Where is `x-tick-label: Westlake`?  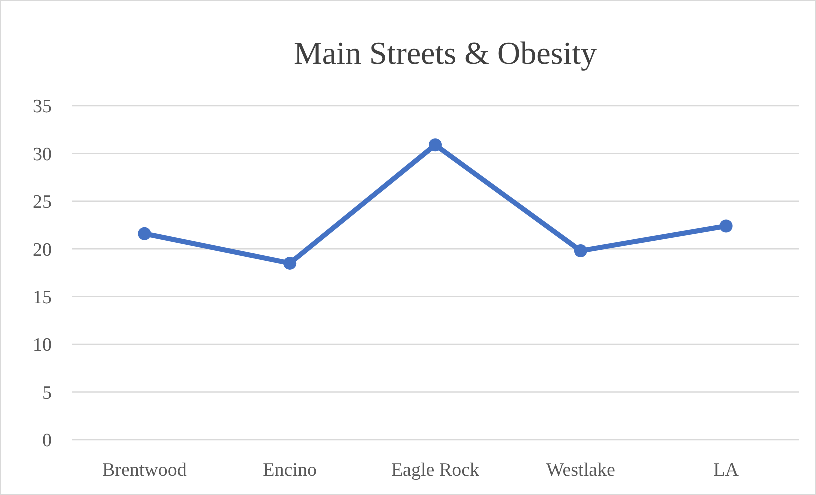
x-tick-label: Westlake is located at coordinates (581, 470).